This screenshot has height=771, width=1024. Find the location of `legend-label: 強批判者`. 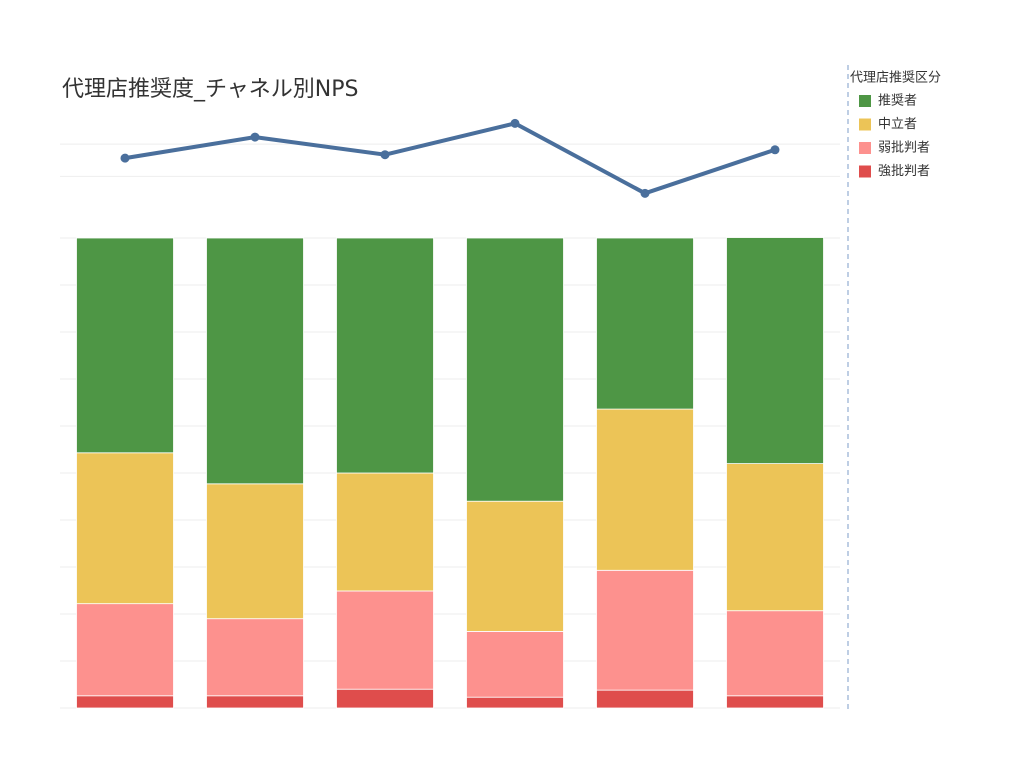

legend-label: 強批判者 is located at coordinates (904, 171).